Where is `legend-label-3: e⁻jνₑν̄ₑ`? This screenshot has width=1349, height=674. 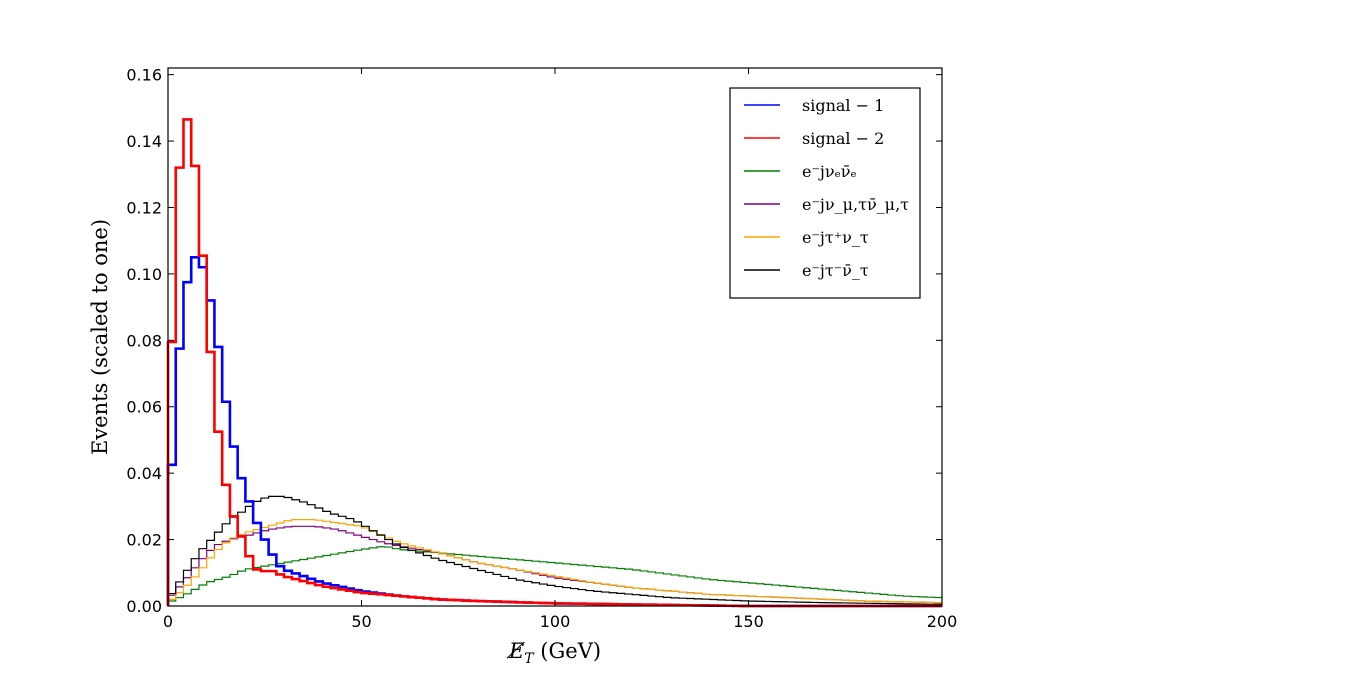 legend-label-3: e⁻jνₑν̄ₑ is located at coordinates (829, 171).